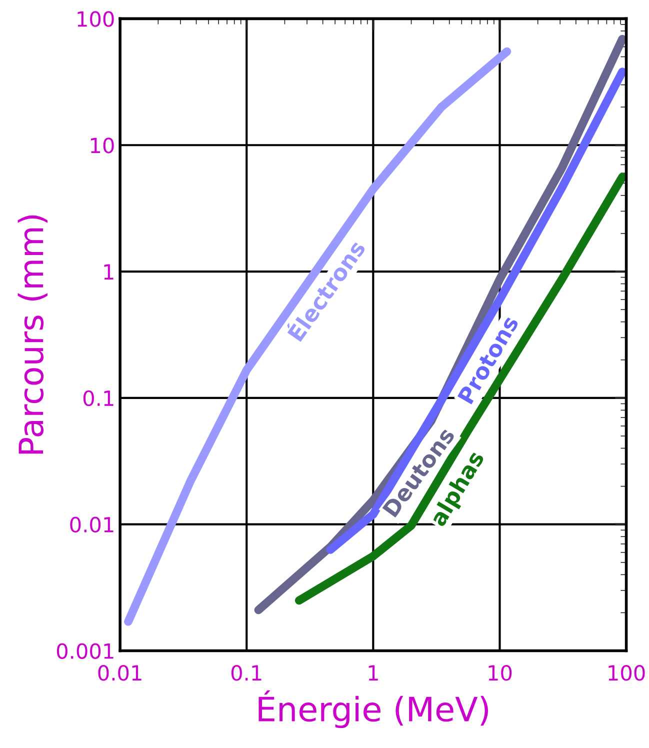  What do you see at coordinates (96, 19) in the screenshot?
I see `y-tick-label: 100` at bounding box center [96, 19].